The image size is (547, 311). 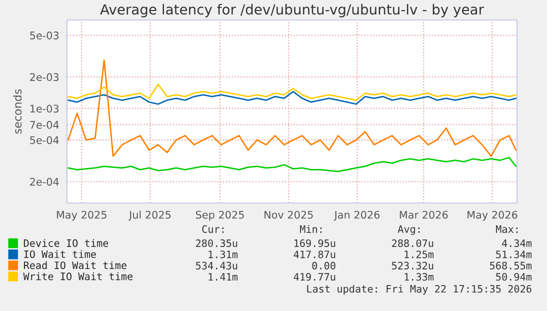 I want to click on x-tick-label: Jul 2025, so click(x=149, y=215).